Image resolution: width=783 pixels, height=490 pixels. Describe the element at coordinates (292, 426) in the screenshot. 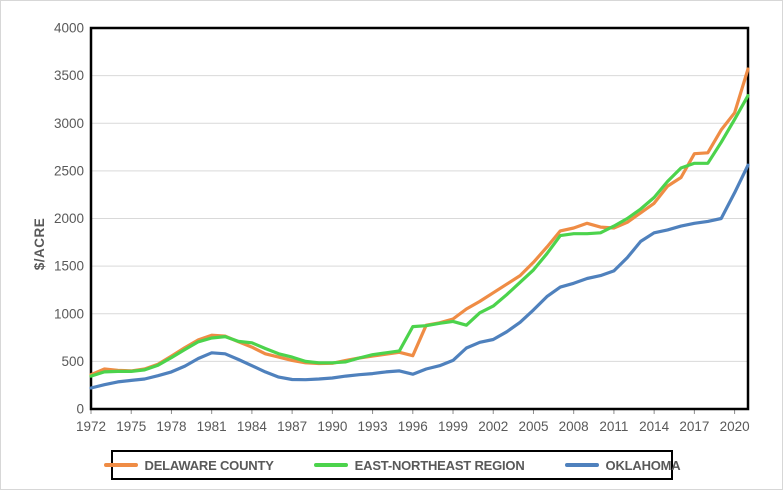

I see `x-tick-label: 1987` at that location.